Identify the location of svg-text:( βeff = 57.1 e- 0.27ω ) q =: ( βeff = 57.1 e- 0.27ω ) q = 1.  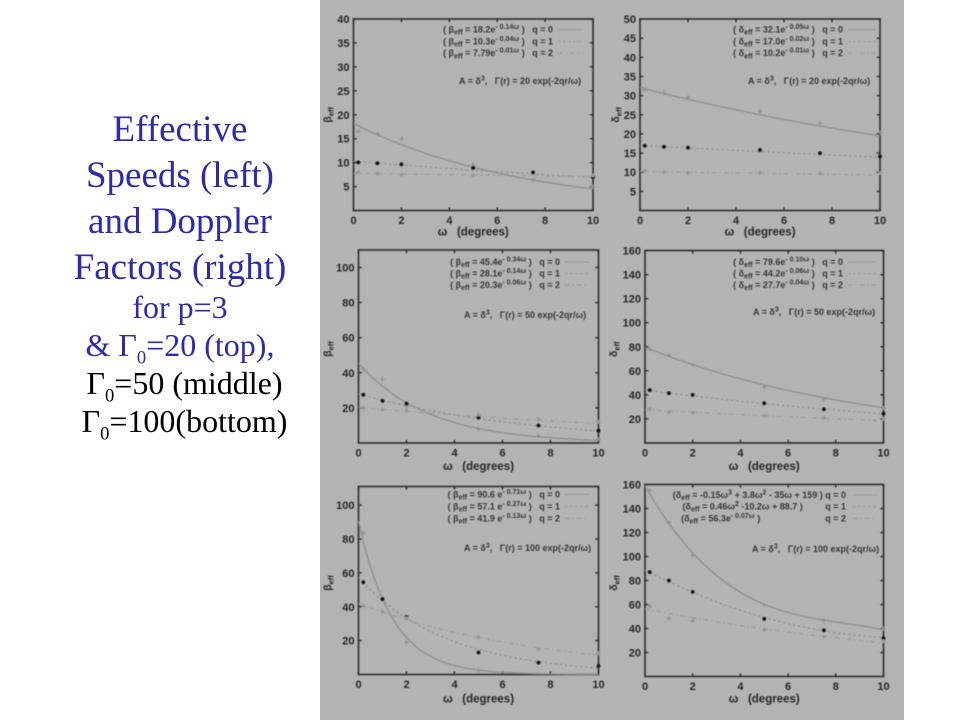
(504, 507).